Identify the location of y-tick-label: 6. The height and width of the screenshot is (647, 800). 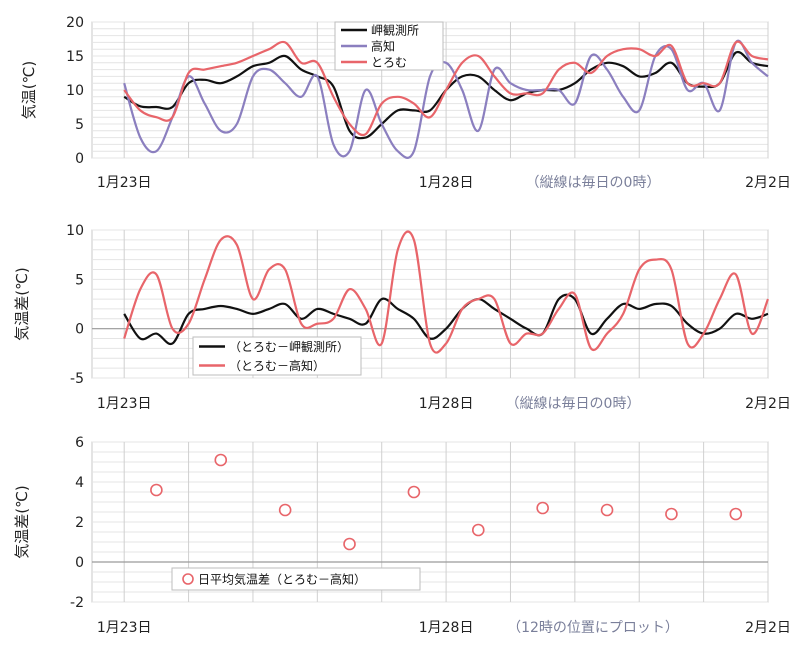
(79, 443).